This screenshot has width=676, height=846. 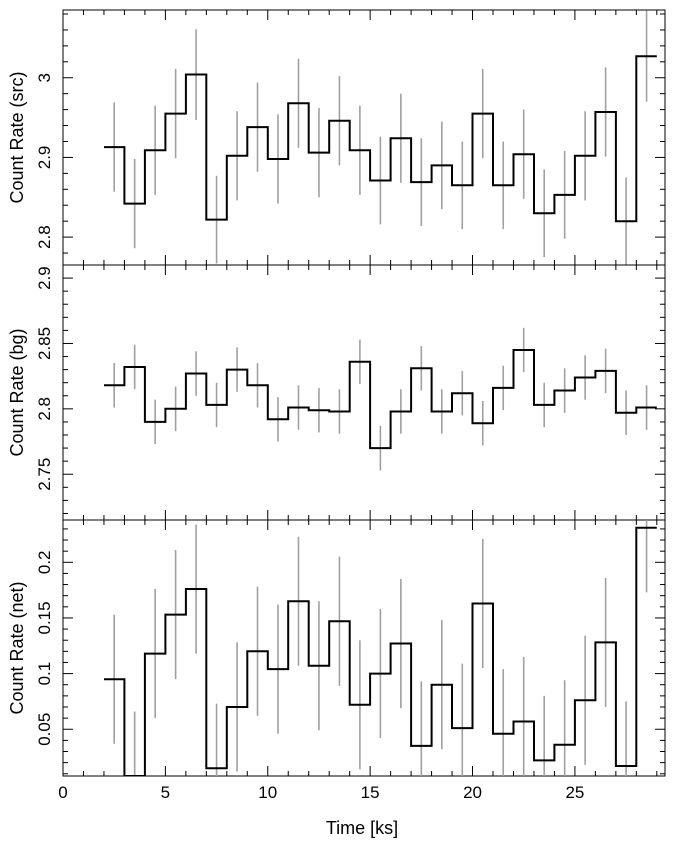 I want to click on y-axis-label-bg: Count Rate (bg), so click(x=17, y=392).